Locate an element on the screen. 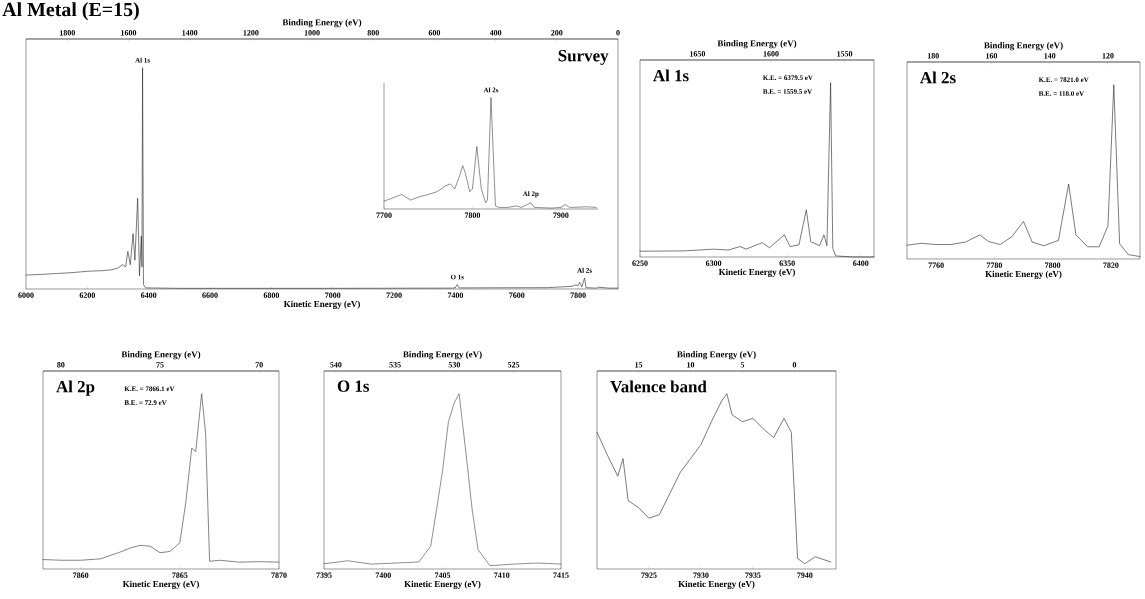 Image resolution: width=1145 pixels, height=599 pixels. chart-title: Al 2p is located at coordinates (75, 388).